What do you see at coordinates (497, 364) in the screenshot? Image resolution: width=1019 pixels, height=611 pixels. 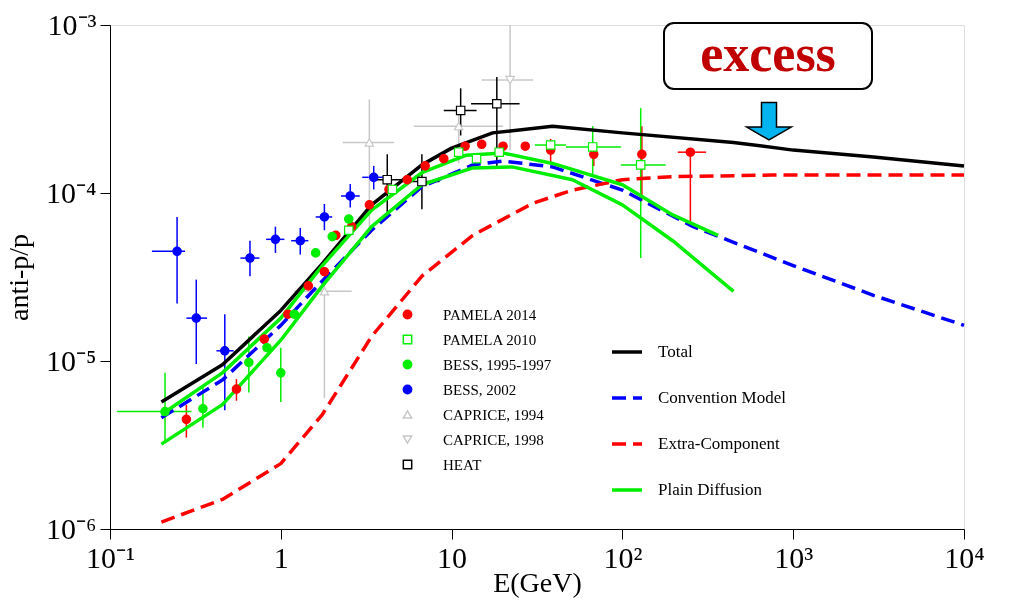 I see `legend-label: BESS, 1995-1997` at bounding box center [497, 364].